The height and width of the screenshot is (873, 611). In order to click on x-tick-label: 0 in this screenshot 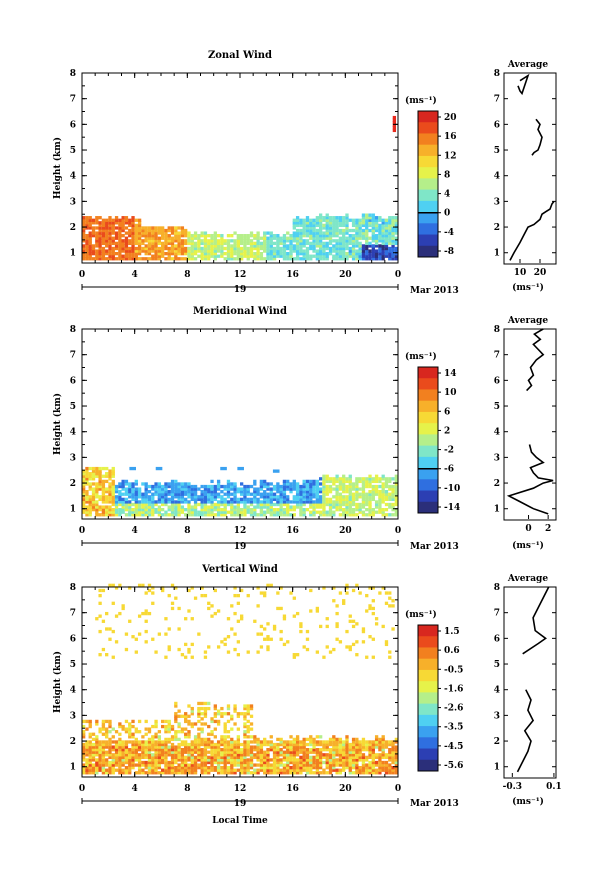, I will do `click(398, 275)`.